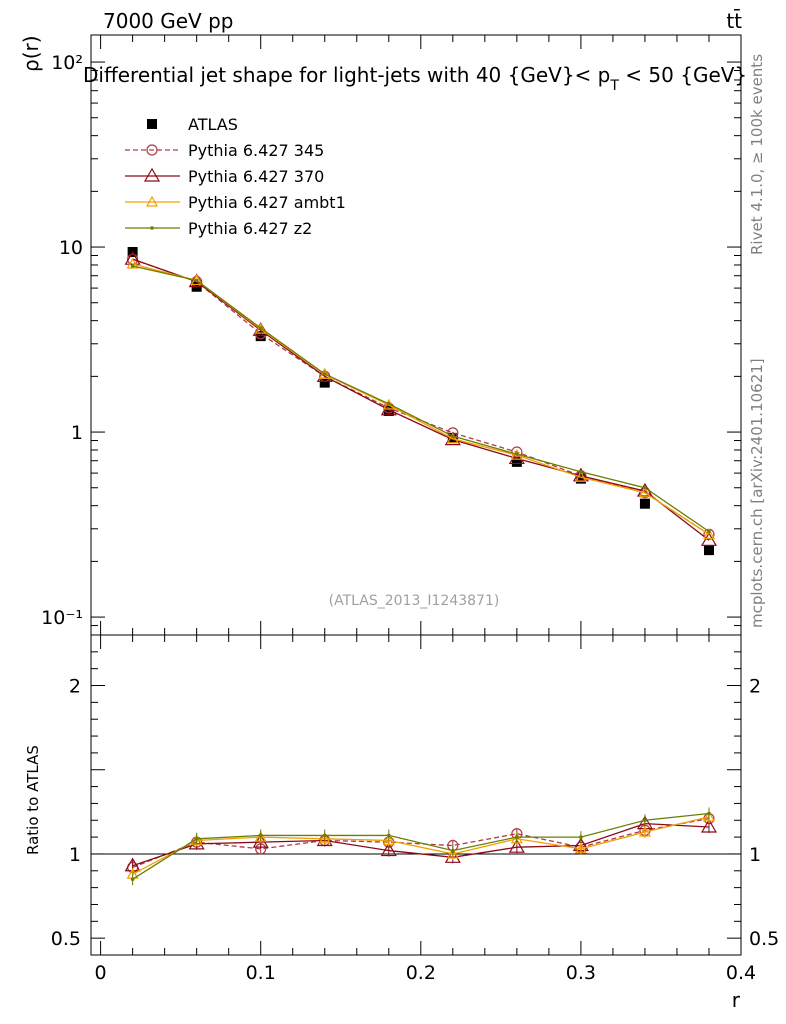 Image resolution: width=786 pixels, height=1024 pixels. Describe the element at coordinates (736, 1000) in the screenshot. I see `ratio-xlabel: r` at that location.